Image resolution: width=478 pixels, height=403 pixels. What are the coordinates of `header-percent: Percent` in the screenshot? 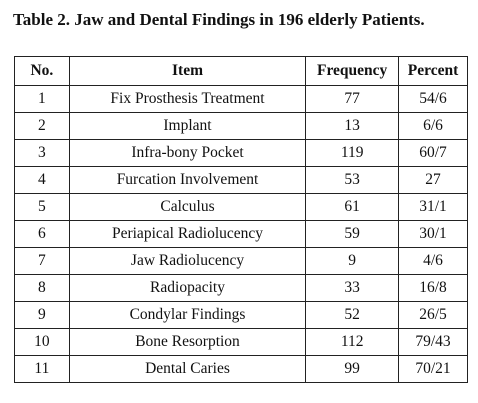 It's located at (433, 71).